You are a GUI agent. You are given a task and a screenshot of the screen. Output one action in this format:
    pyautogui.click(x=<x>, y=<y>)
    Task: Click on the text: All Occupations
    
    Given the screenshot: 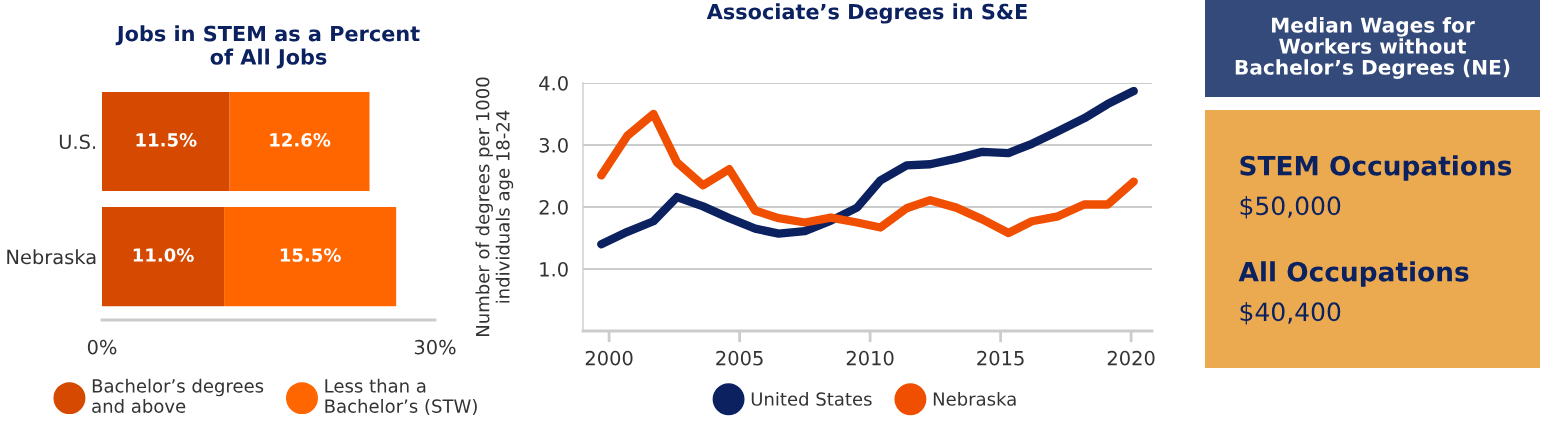 What is the action you would take?
    pyautogui.click(x=1353, y=274)
    